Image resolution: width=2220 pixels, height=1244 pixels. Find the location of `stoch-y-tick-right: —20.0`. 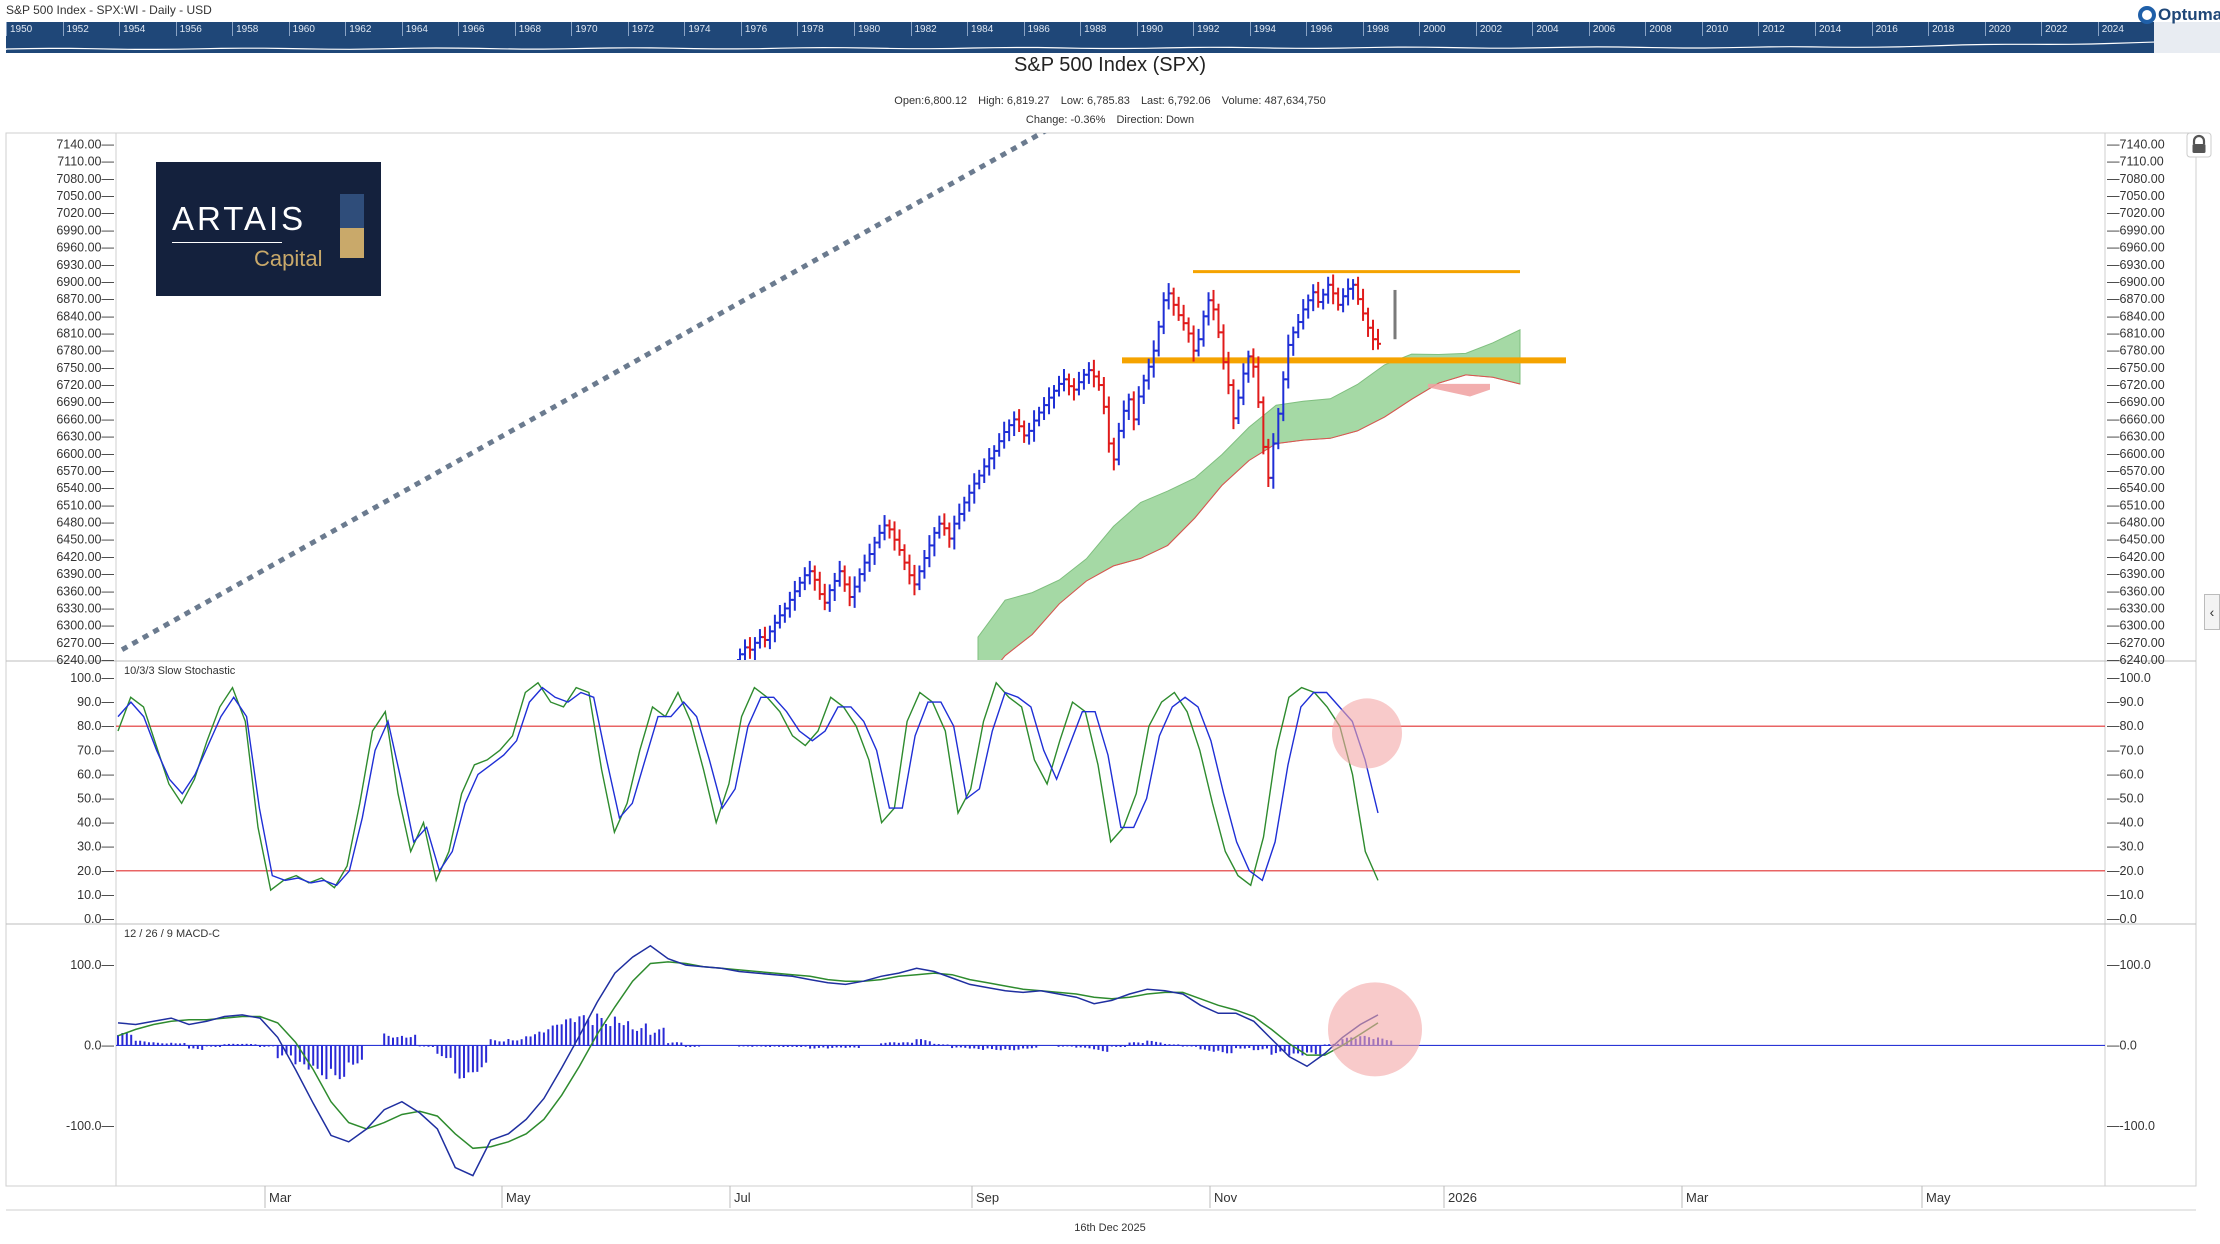

stoch-y-tick-right: —20.0 is located at coordinates (2125, 871).